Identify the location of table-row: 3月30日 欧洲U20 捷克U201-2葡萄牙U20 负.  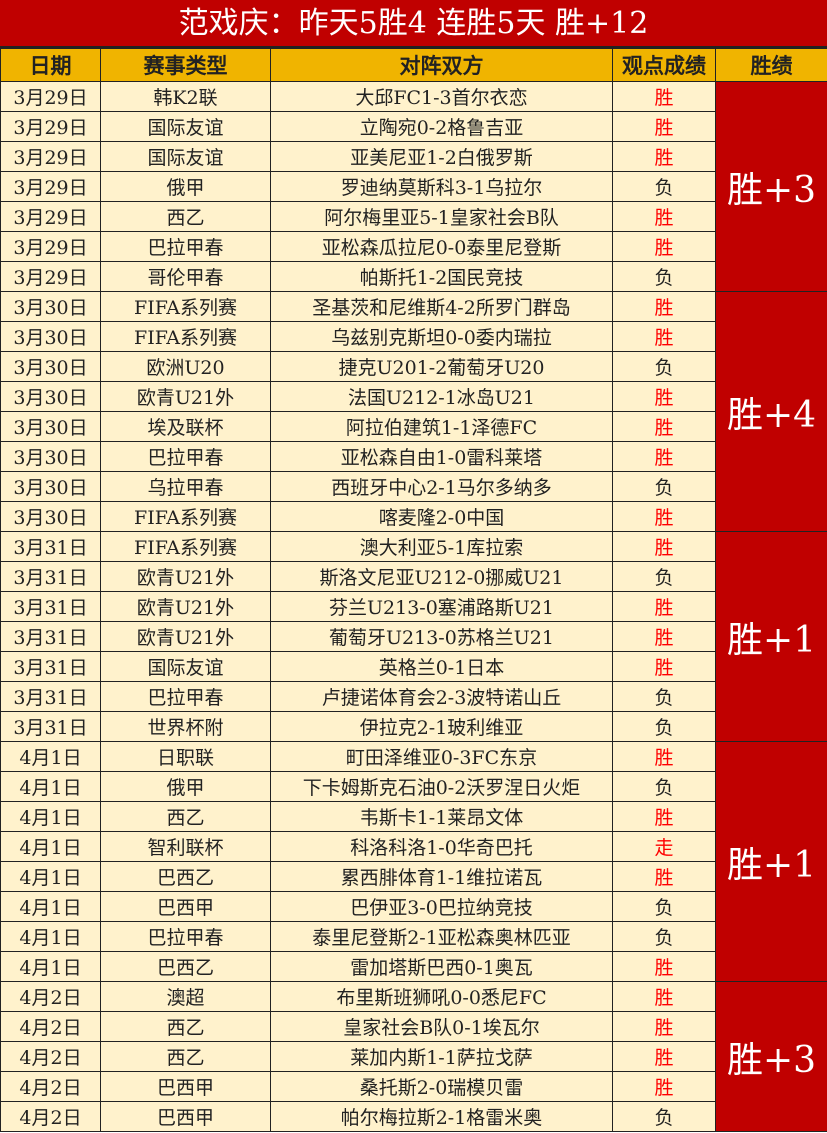
(413, 366).